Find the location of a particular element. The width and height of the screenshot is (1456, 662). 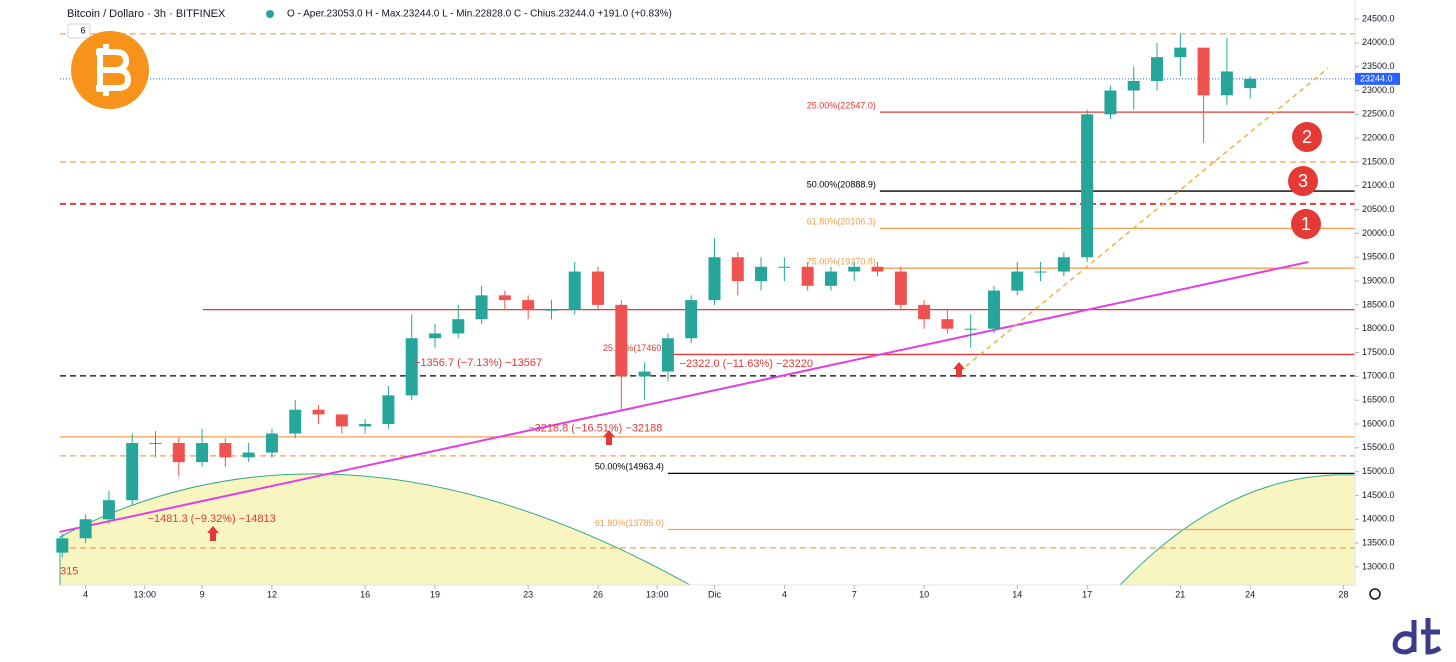

y-tick-label: 15000.0 is located at coordinates (1378, 471).